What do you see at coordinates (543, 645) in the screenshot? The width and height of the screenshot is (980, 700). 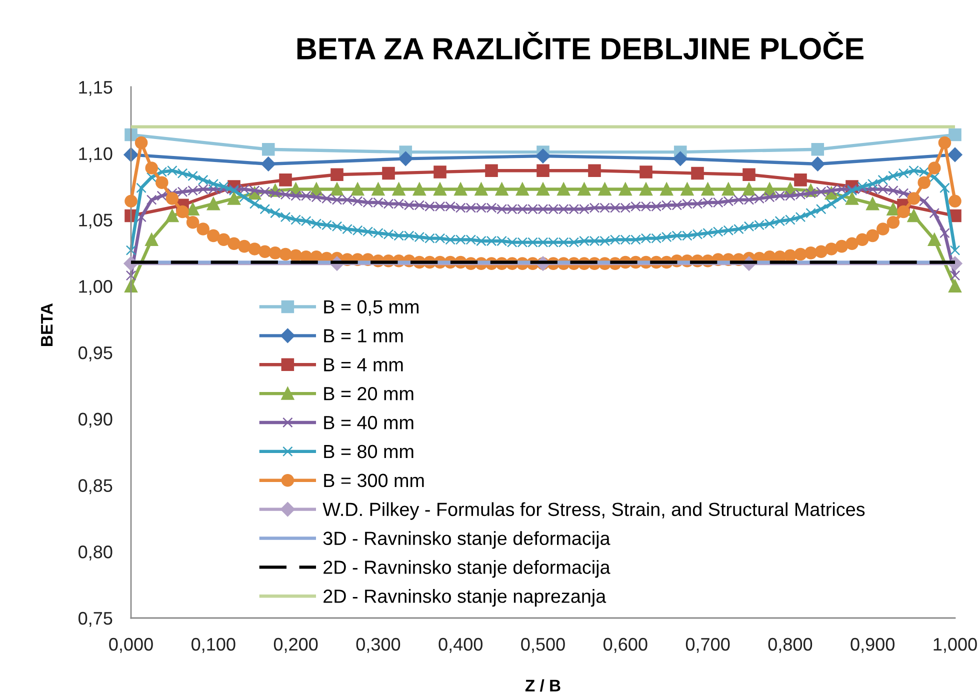 I see `x-tick-label: 0,500` at bounding box center [543, 645].